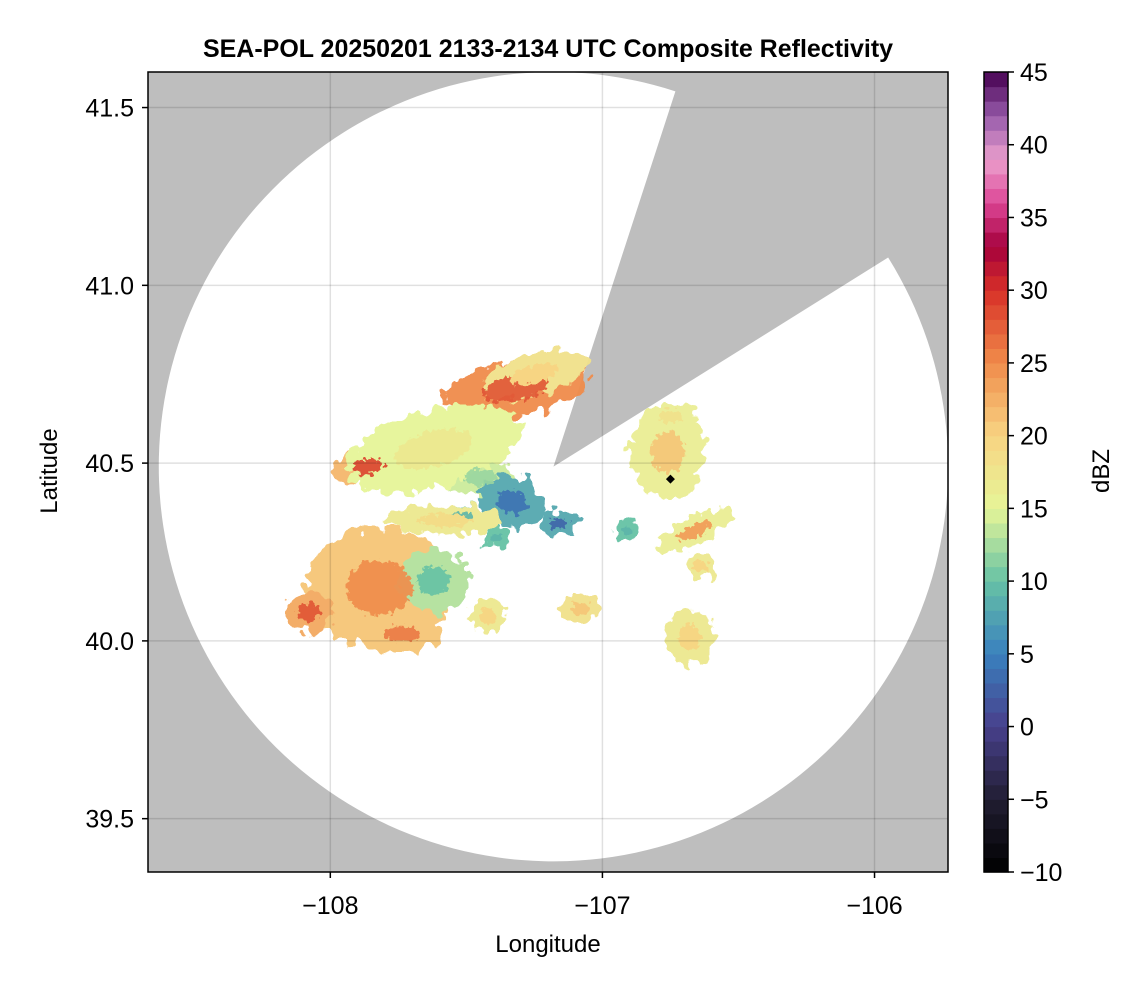  Describe the element at coordinates (1027, 655) in the screenshot. I see `colorbar-tick-label: 5` at that location.